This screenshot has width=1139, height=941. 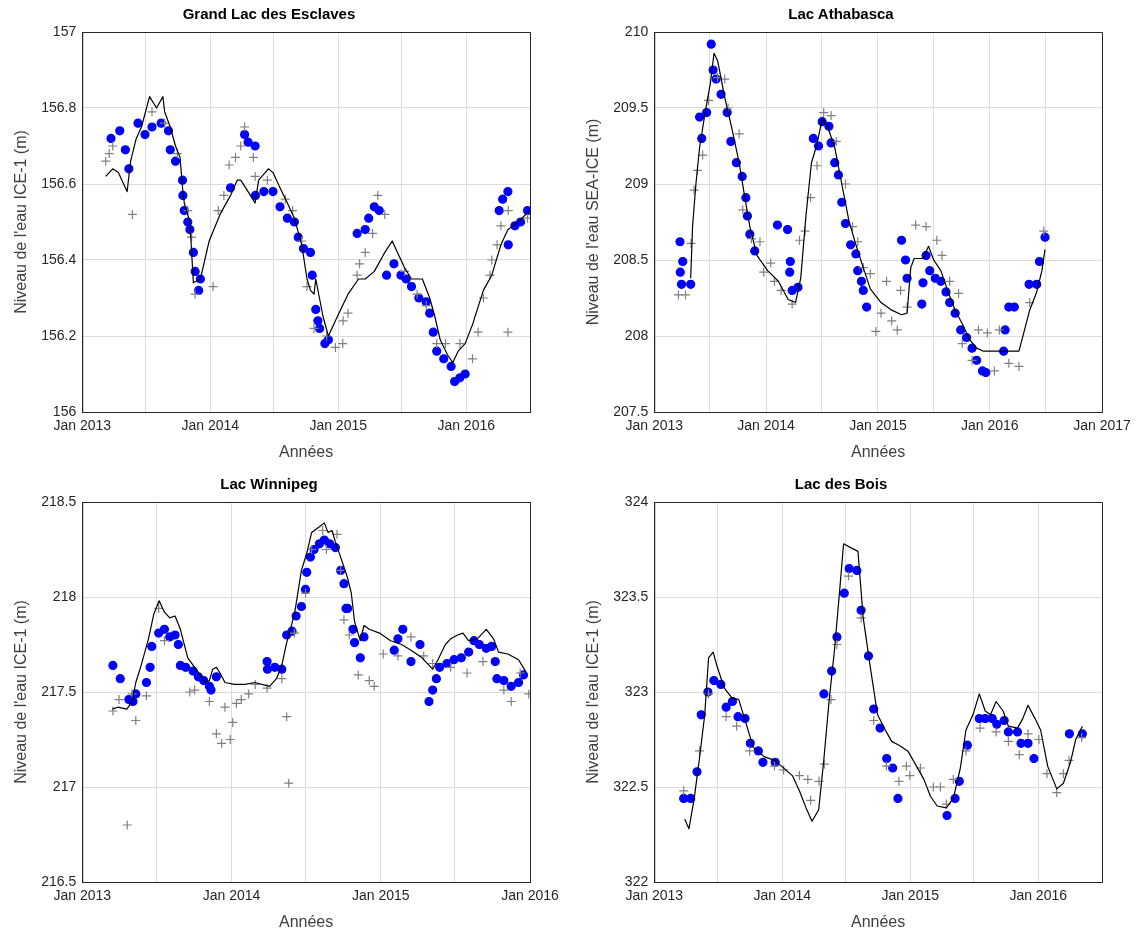 What do you see at coordinates (593, 222) in the screenshot?
I see `y-axis-title: Niveau de l'eau SEA-ICE (m)` at bounding box center [593, 222].